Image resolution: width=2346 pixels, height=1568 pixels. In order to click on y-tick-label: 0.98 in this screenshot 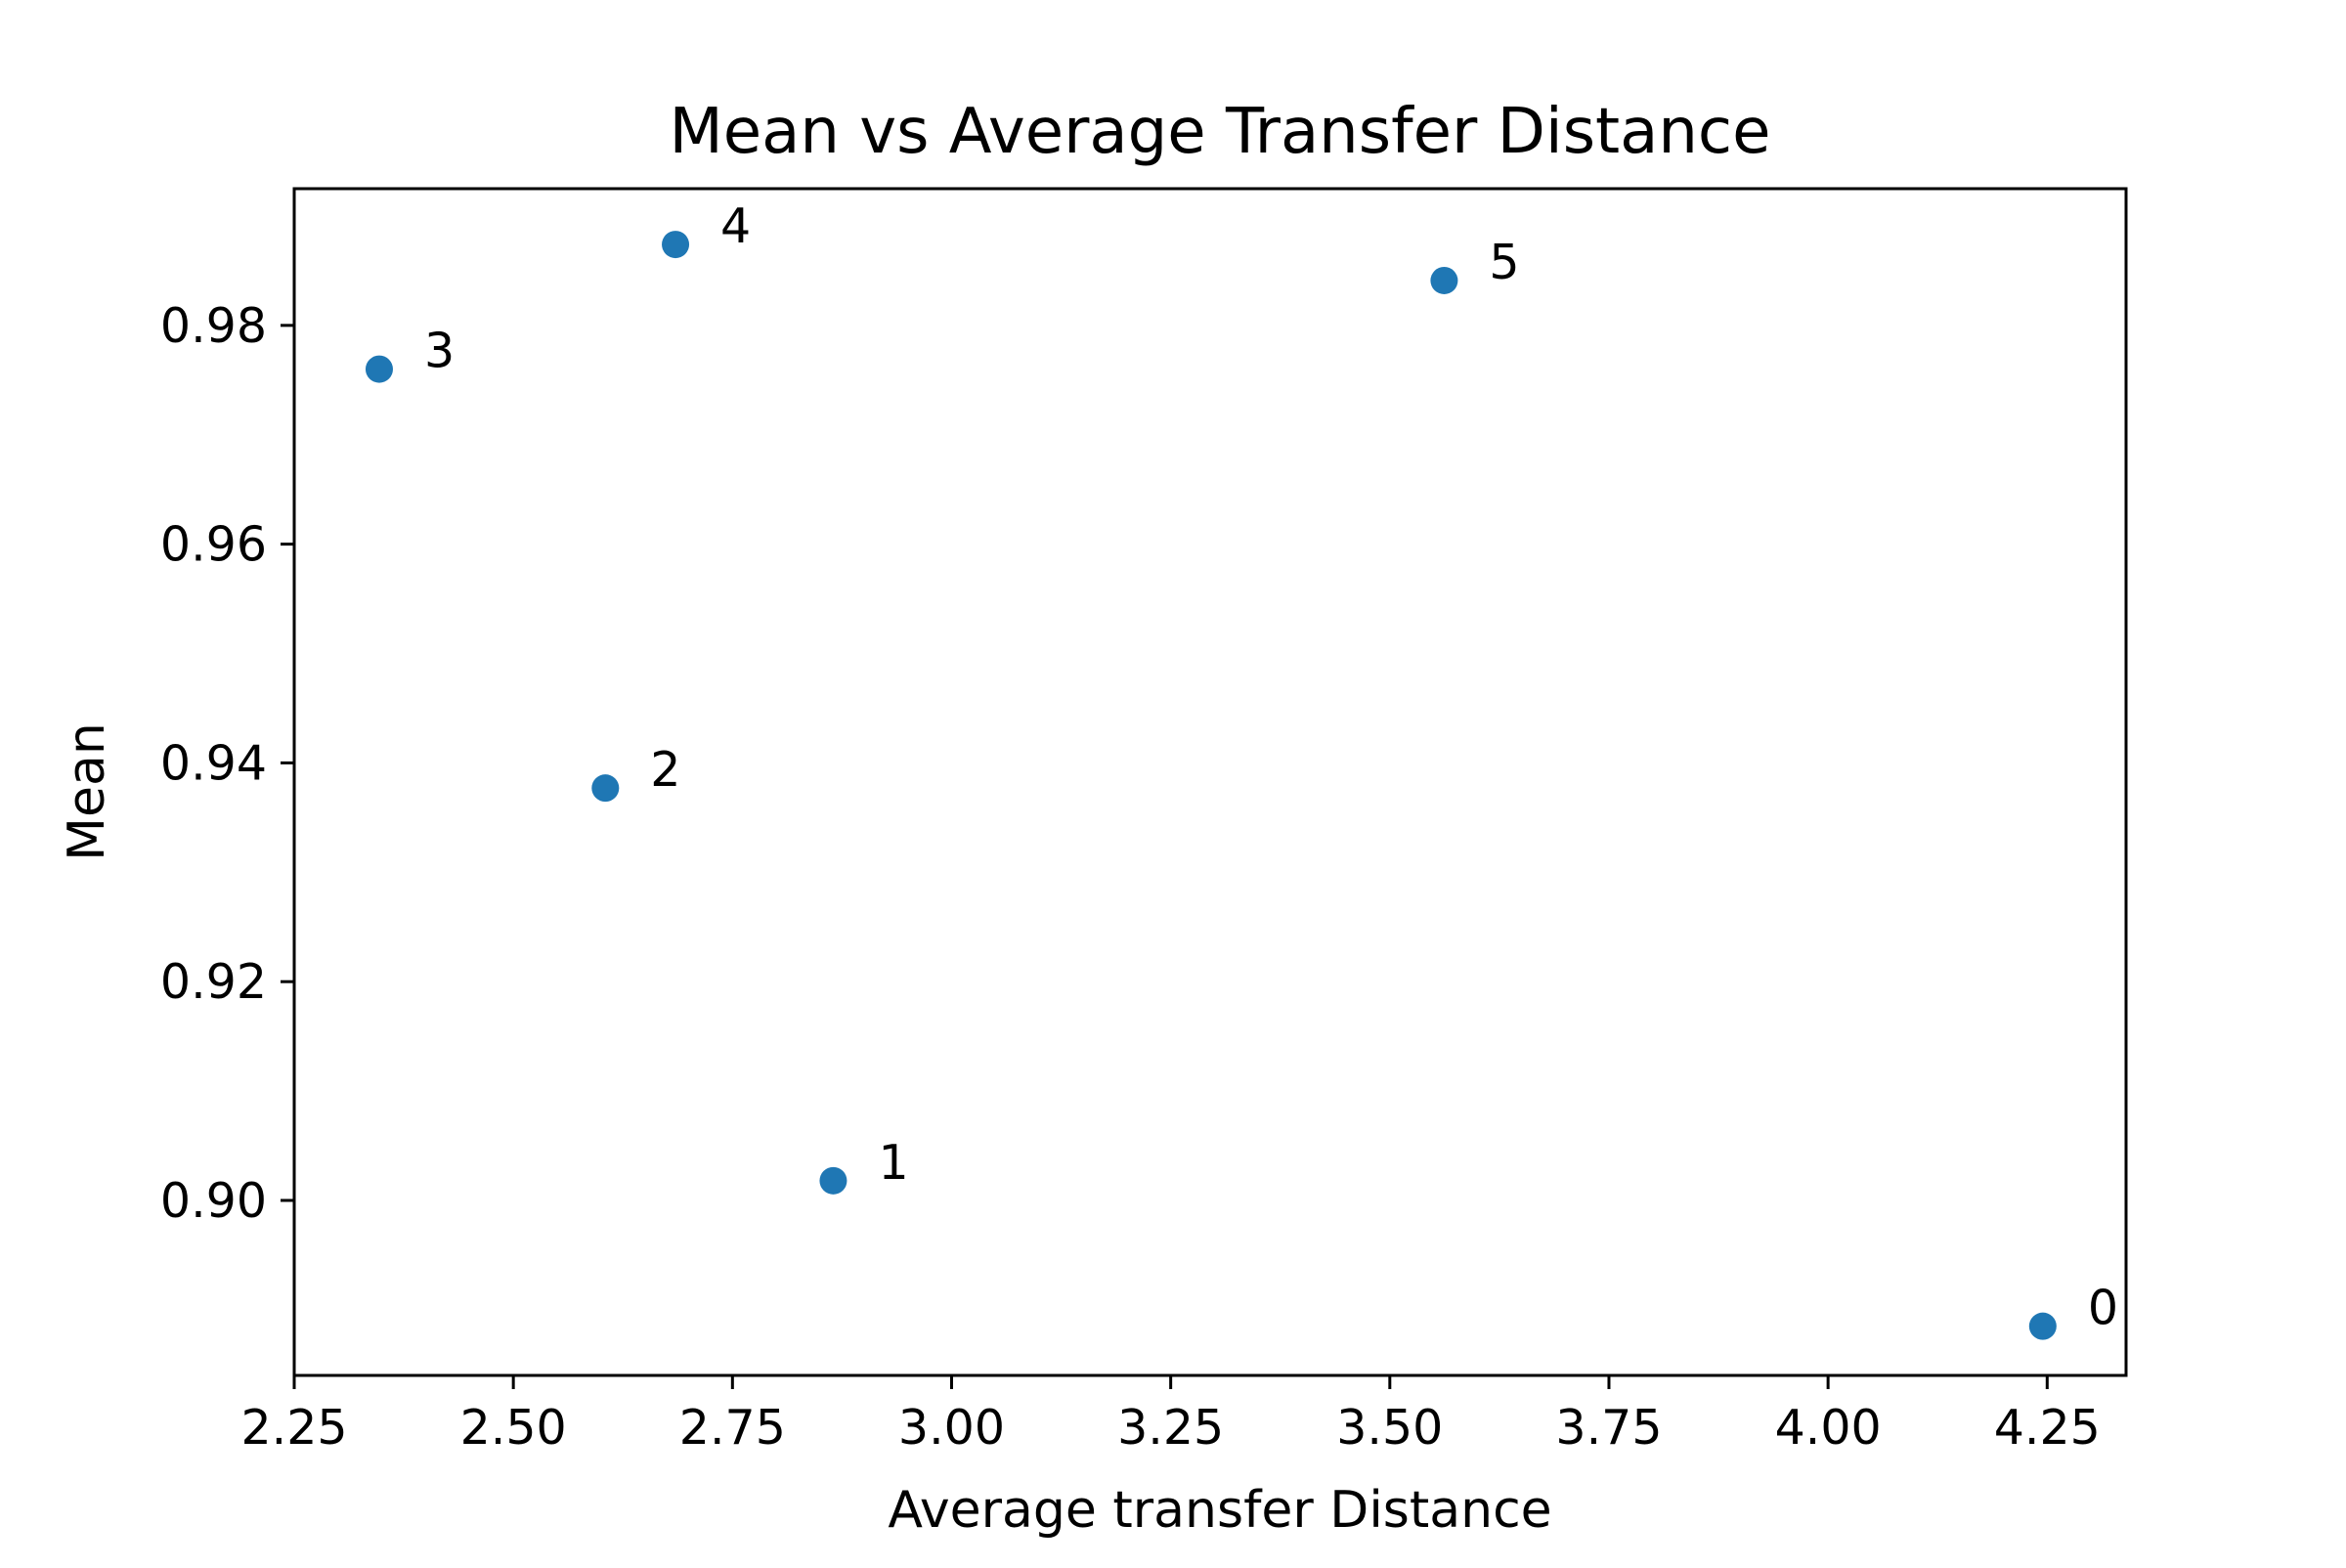, I will do `click(214, 326)`.